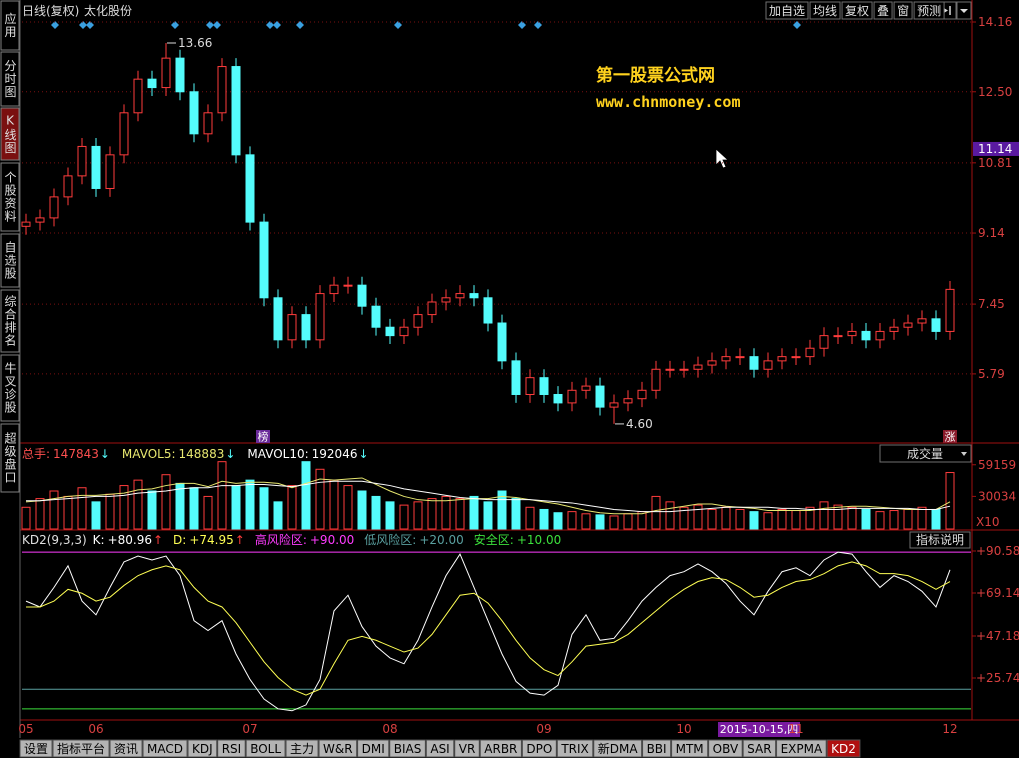  I want to click on level-name: 安全区:, so click(494, 539).